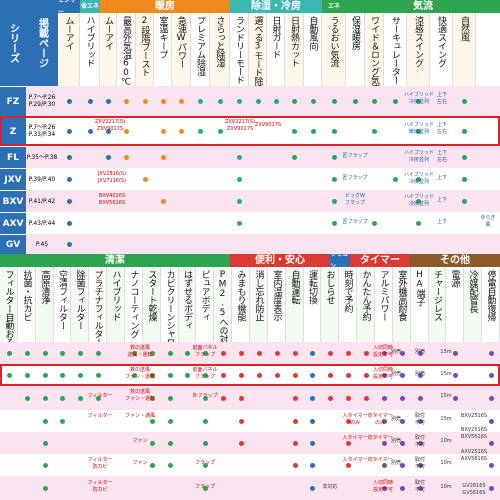 The width and height of the screenshot is (500, 500). I want to click on bottom-col-17: 運転切換, so click(312, 304).